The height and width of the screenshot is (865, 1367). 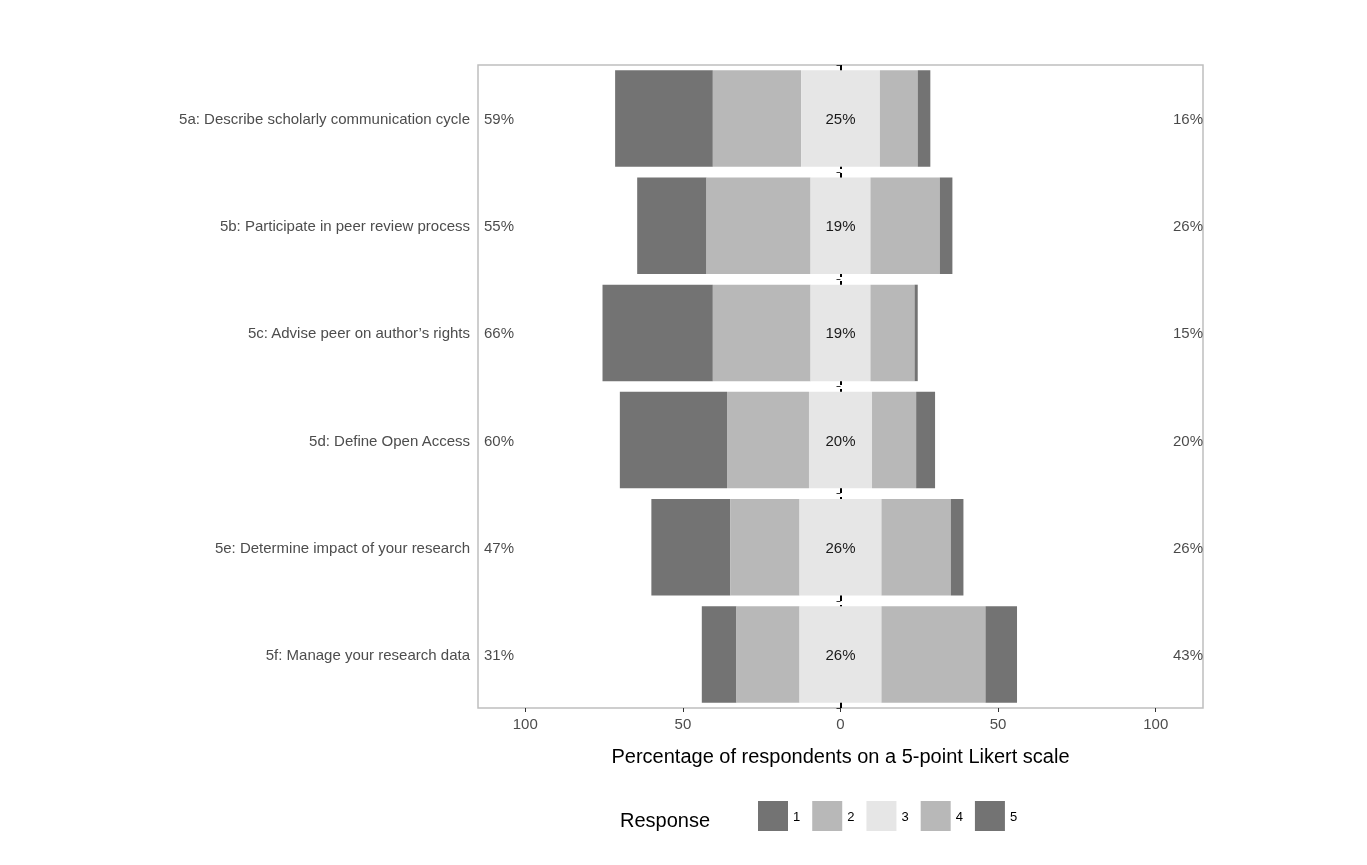 What do you see at coordinates (342, 547) in the screenshot?
I see `y-tick-label: 5e: Determine impact of your research` at bounding box center [342, 547].